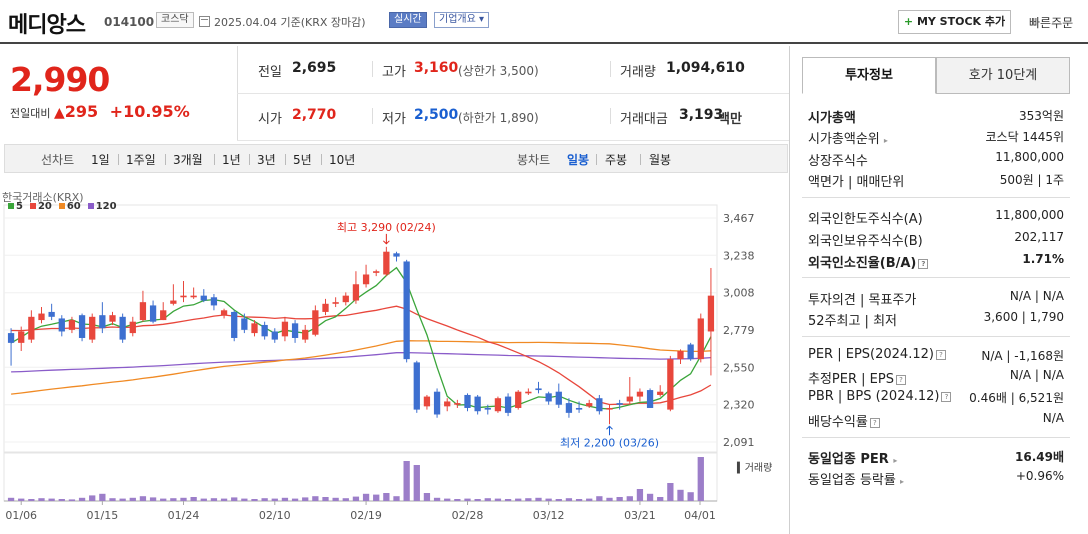 The width and height of the screenshot is (1088, 534). I want to click on candle-daily: 일봉, so click(578, 160).